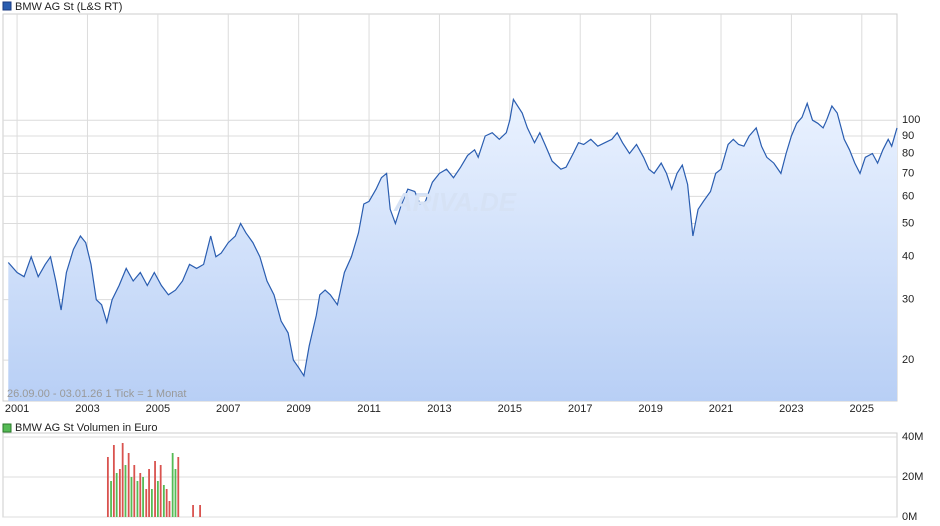 This screenshot has width=940, height=526. Describe the element at coordinates (369, 409) in the screenshot. I see `x-tick-label: 2011` at that location.